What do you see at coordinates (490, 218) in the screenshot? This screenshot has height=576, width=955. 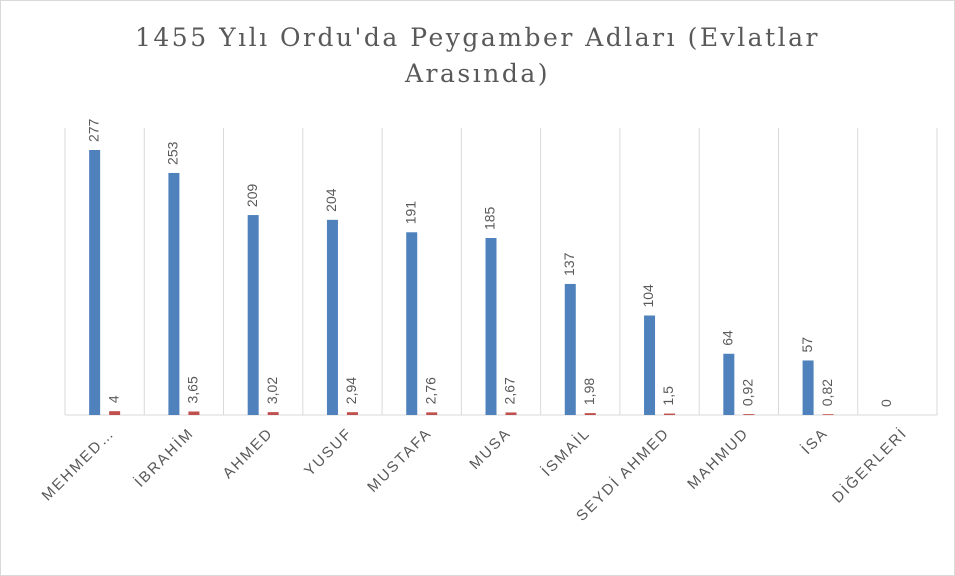 I see `data-label: 185` at bounding box center [490, 218].